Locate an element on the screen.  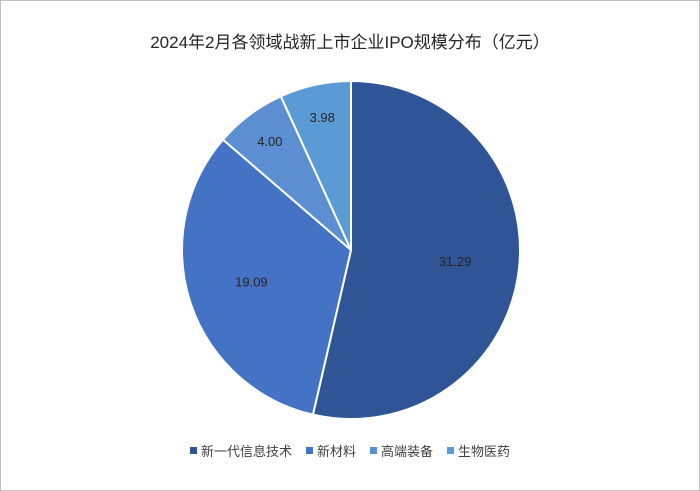
legend-label-2: 高端装备 is located at coordinates (407, 451).